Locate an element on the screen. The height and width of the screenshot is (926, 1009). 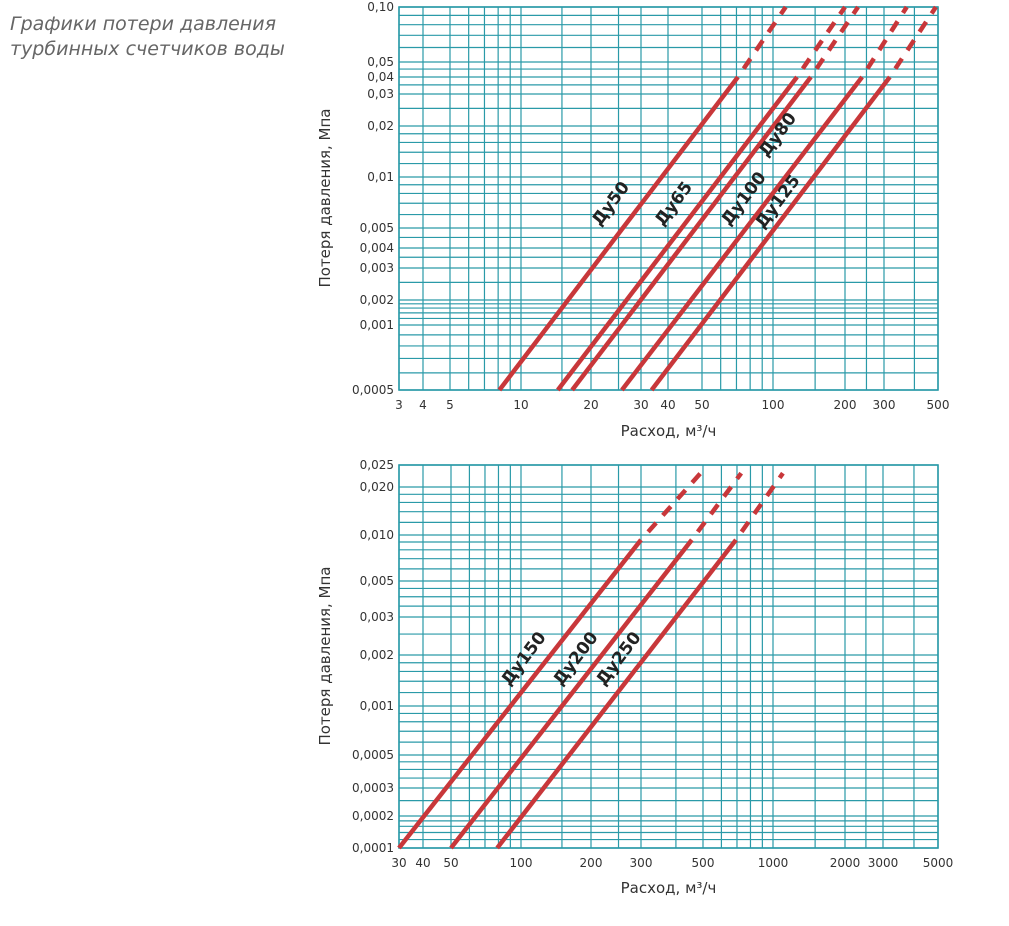
series-Ду200: Ду200 is located at coordinates (596, 660).